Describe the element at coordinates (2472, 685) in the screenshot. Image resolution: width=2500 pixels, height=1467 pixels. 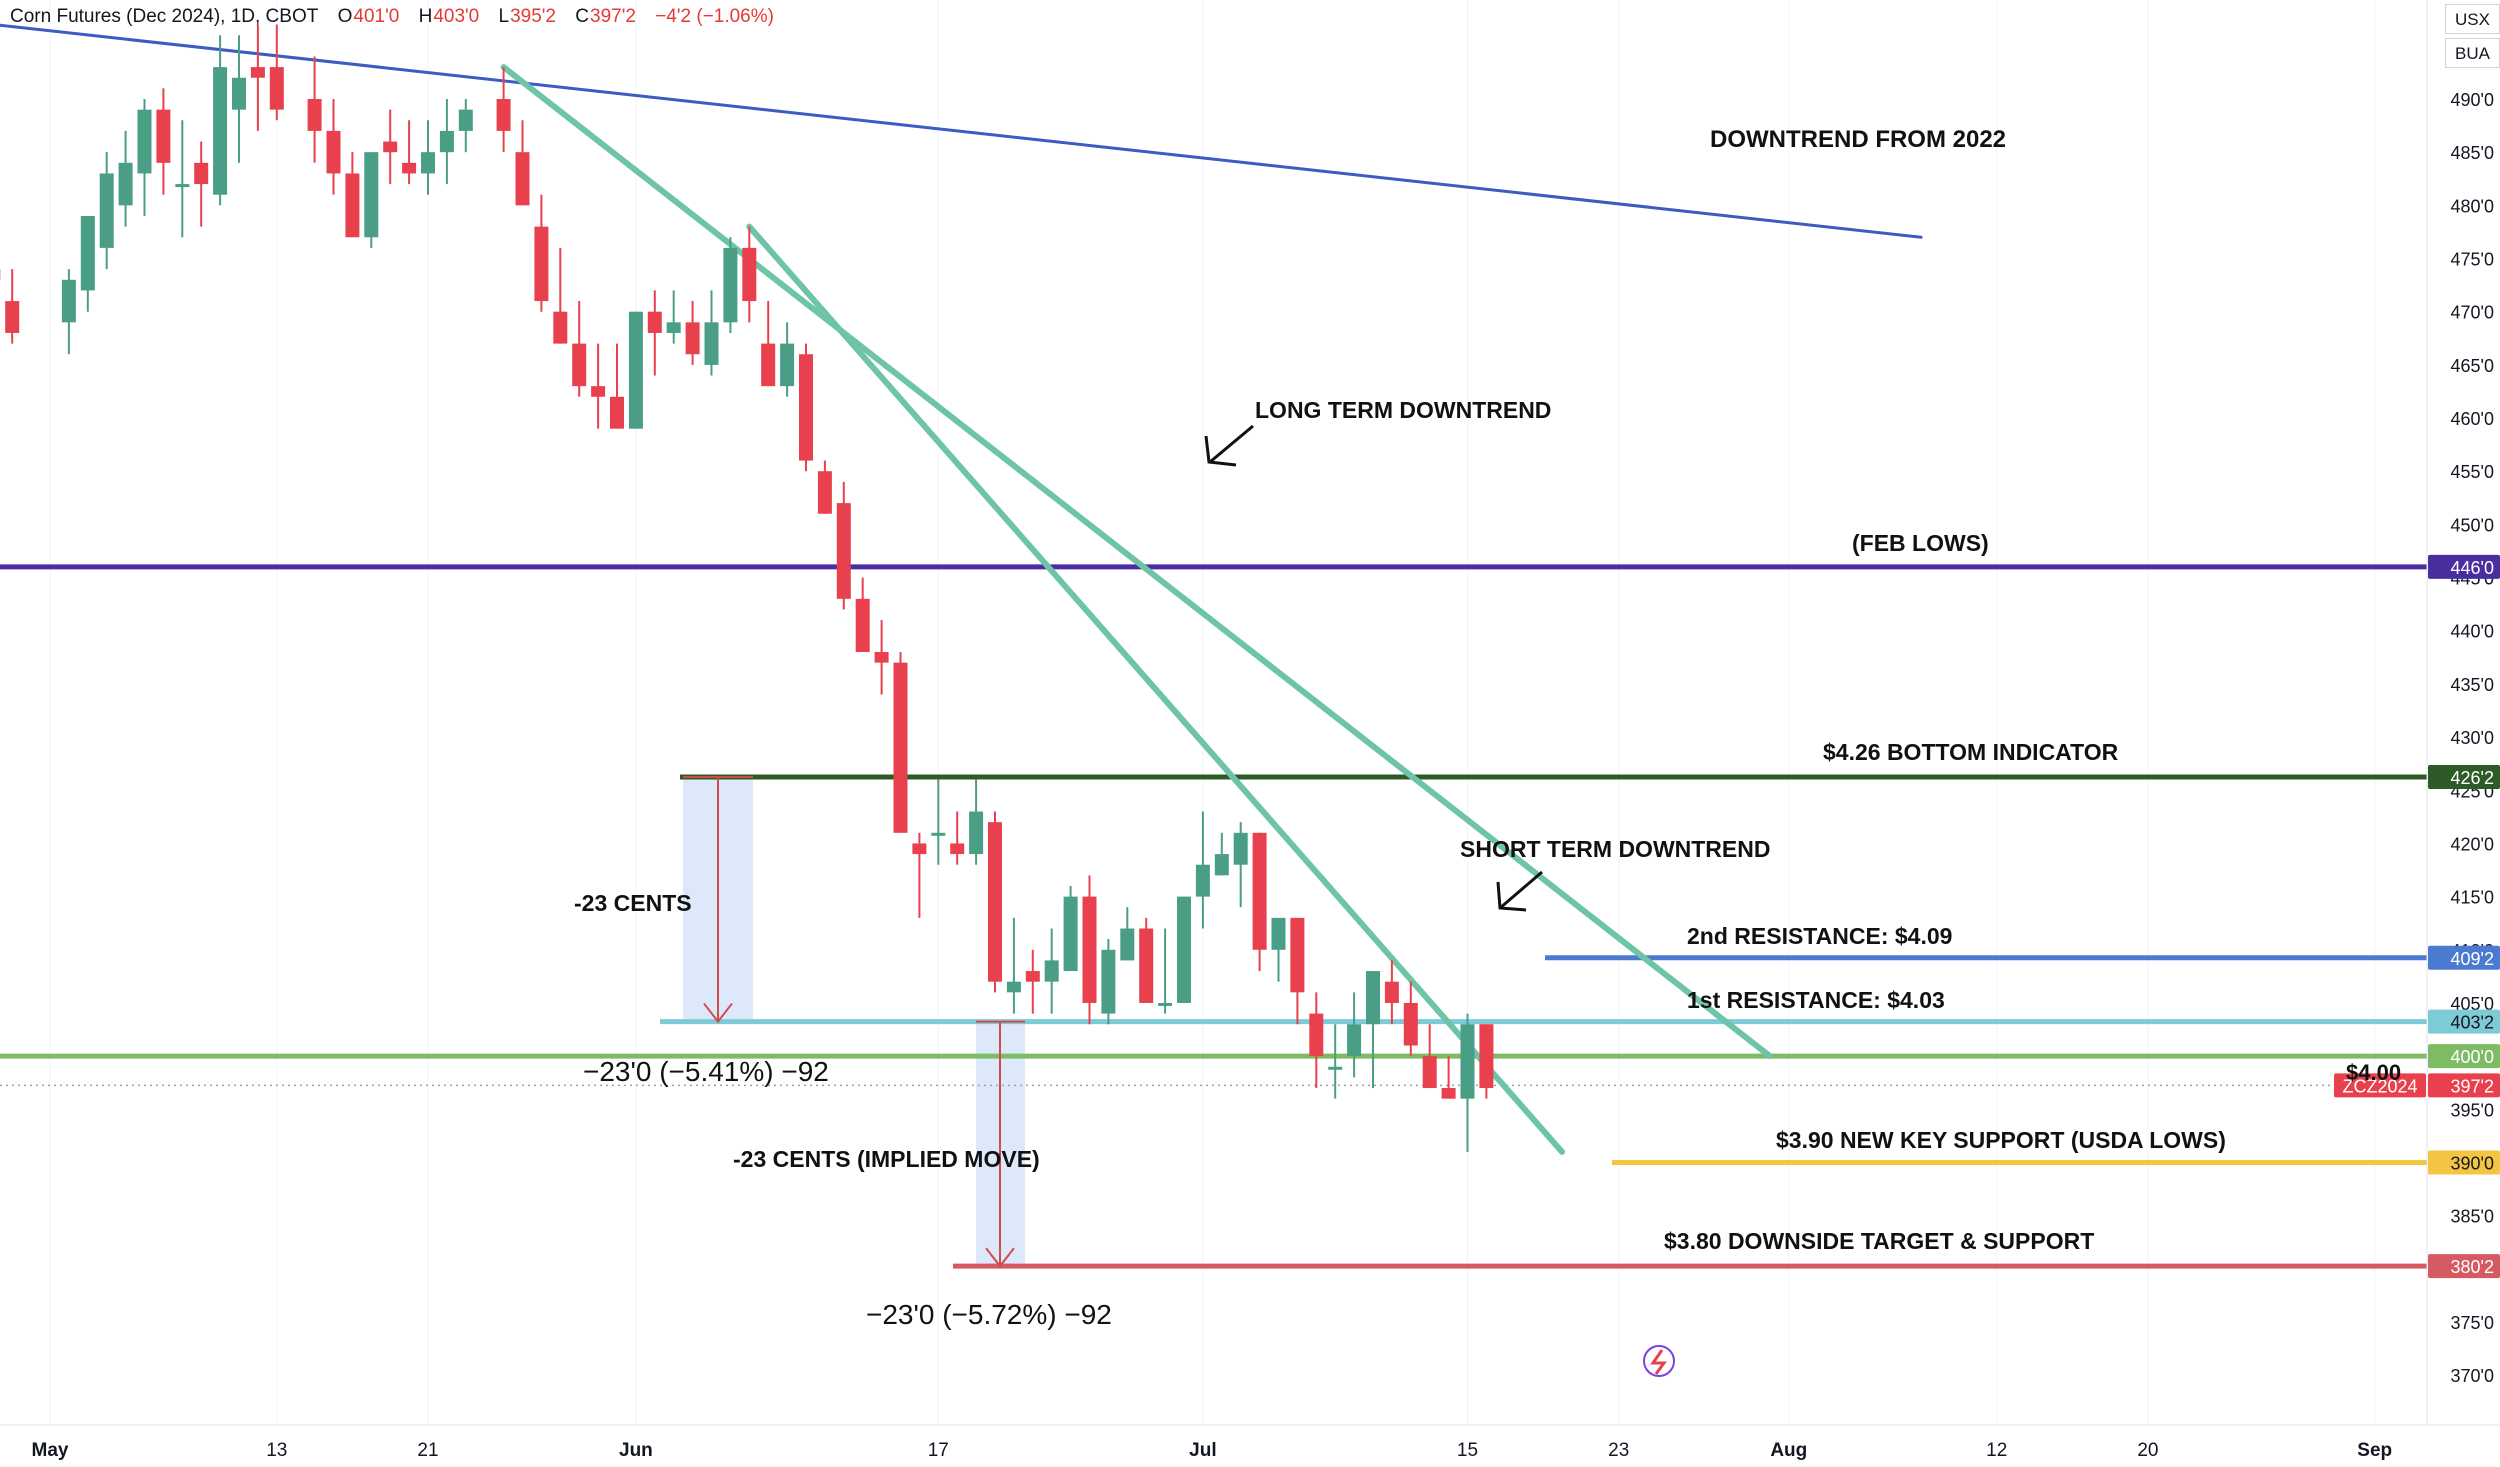
I see `y-tick-label: 435'0` at that location.